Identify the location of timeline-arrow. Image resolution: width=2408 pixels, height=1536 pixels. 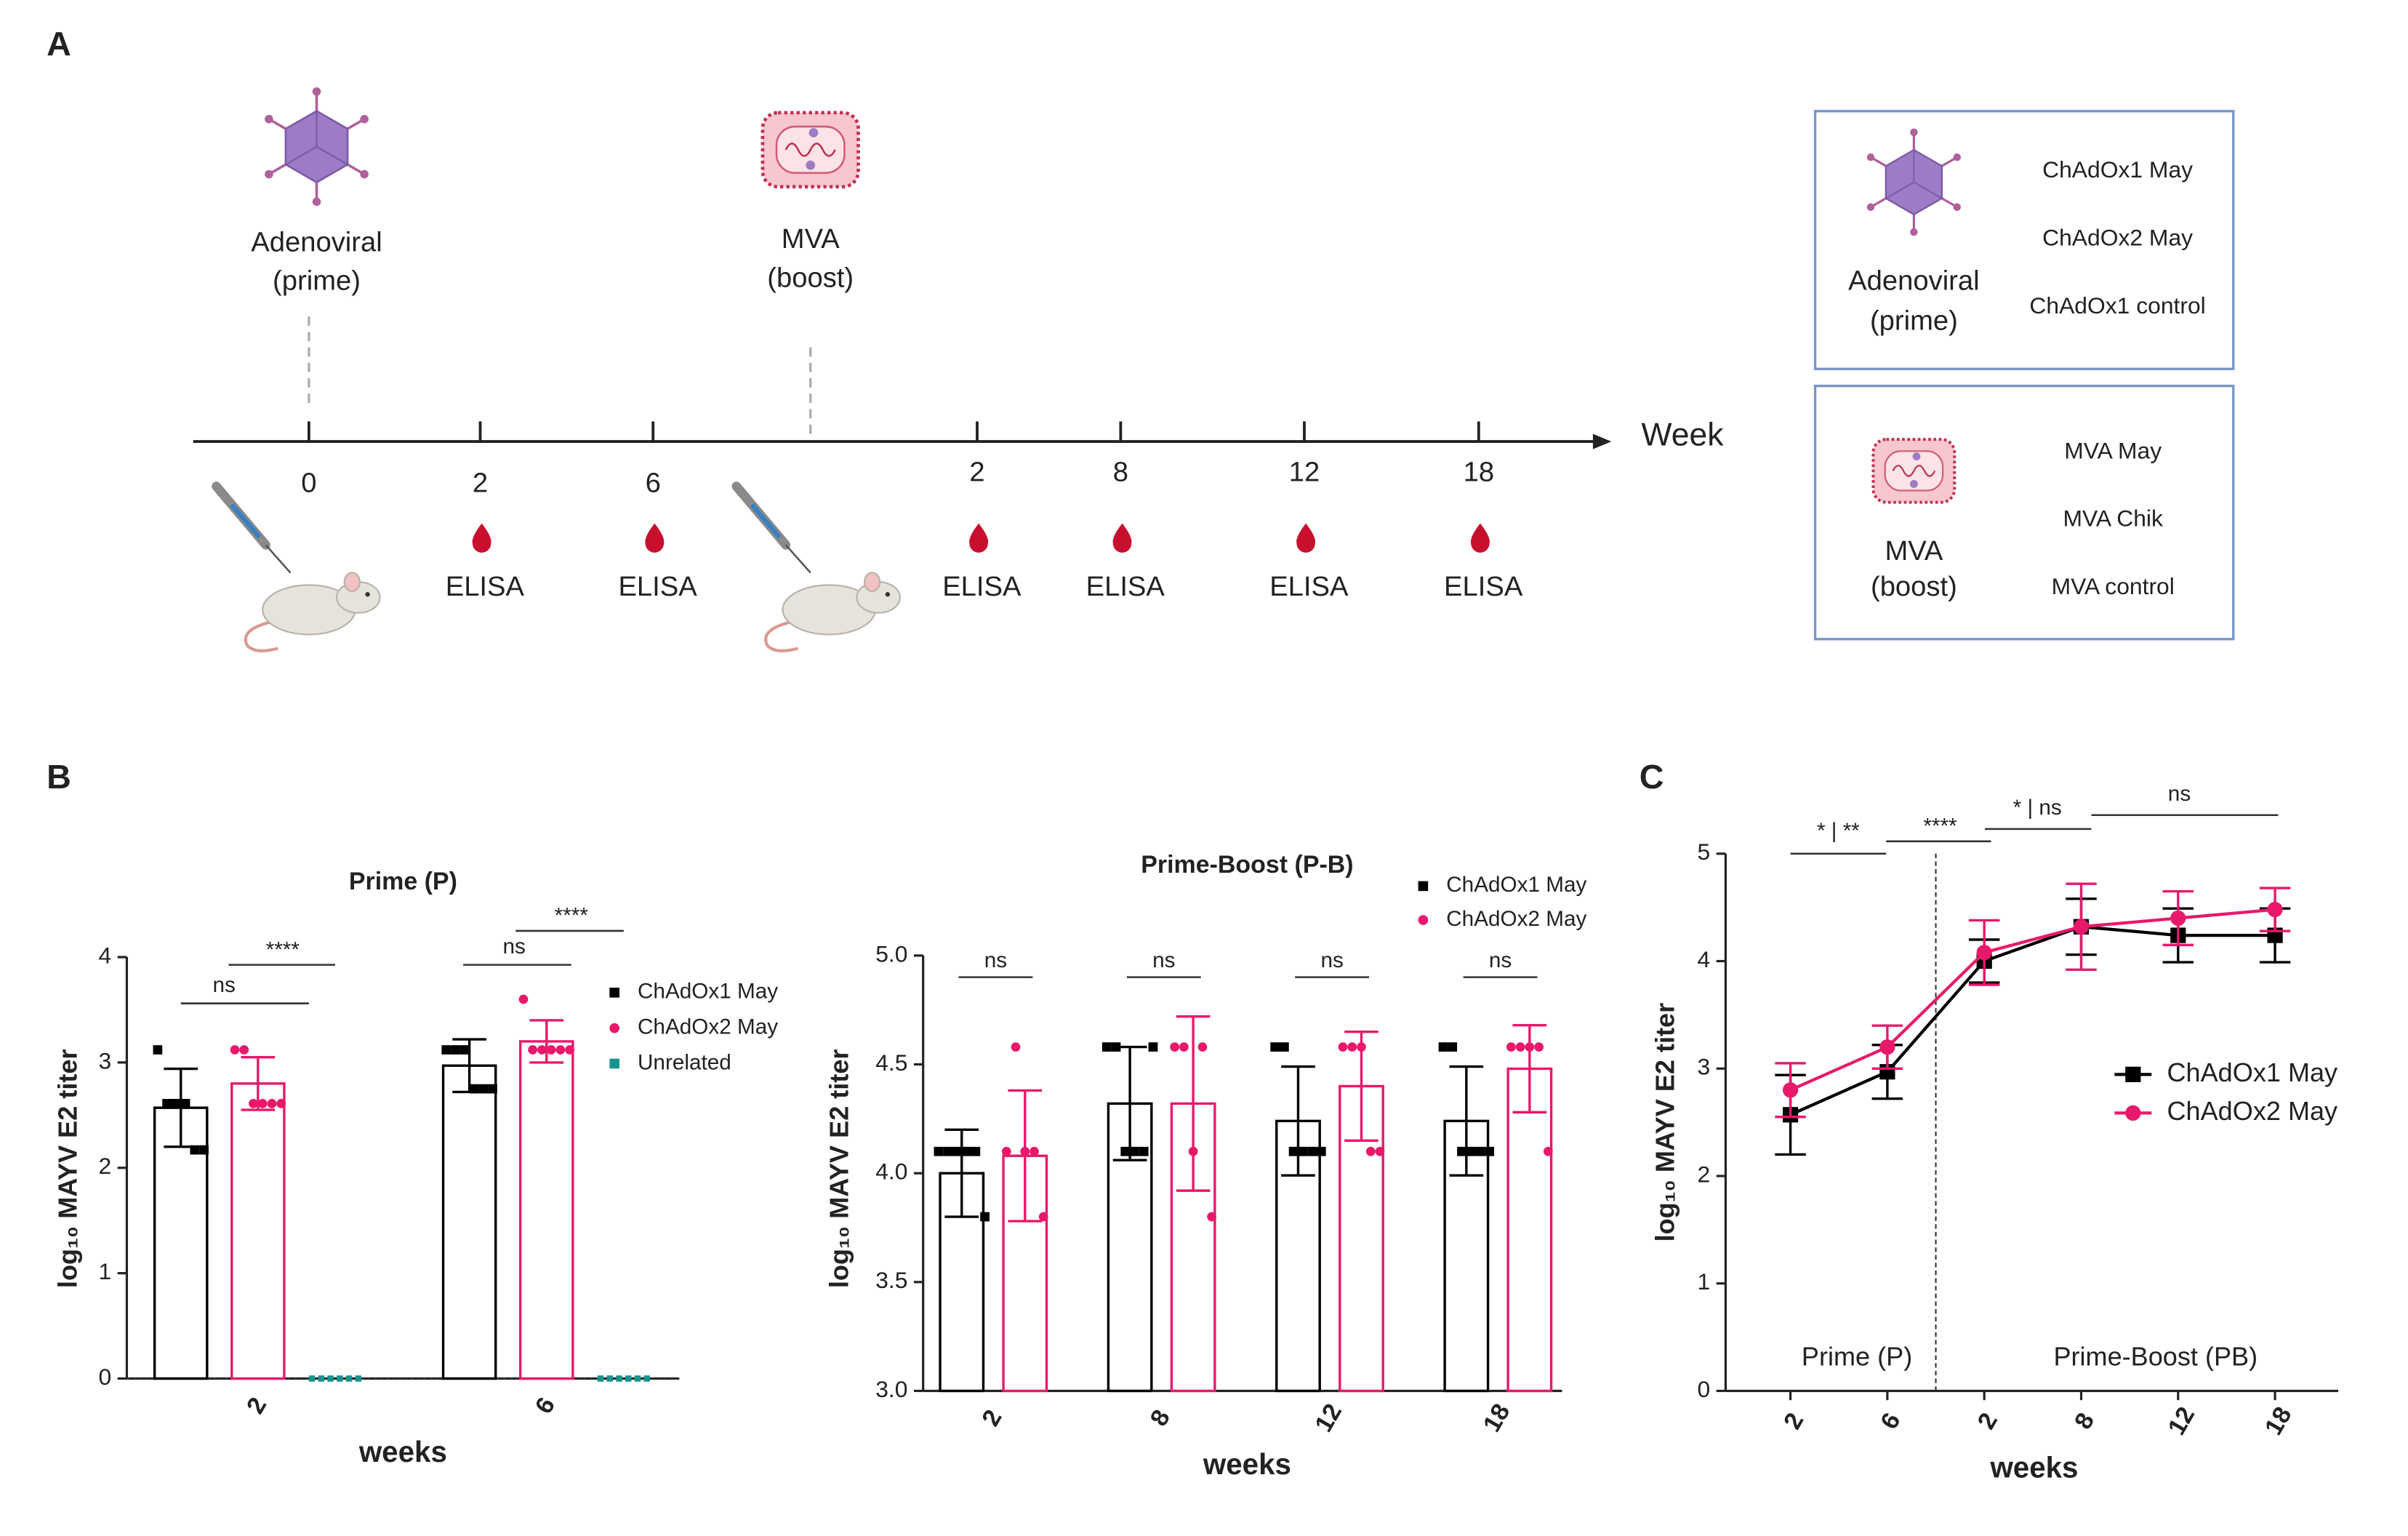
(1602, 441).